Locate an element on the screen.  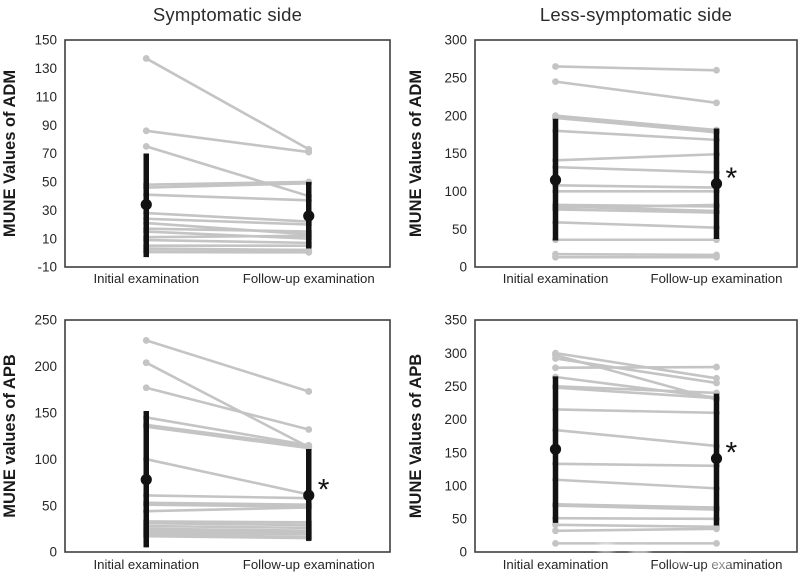
column-title-symptomatic: Symptomatic side is located at coordinates (227, 14).